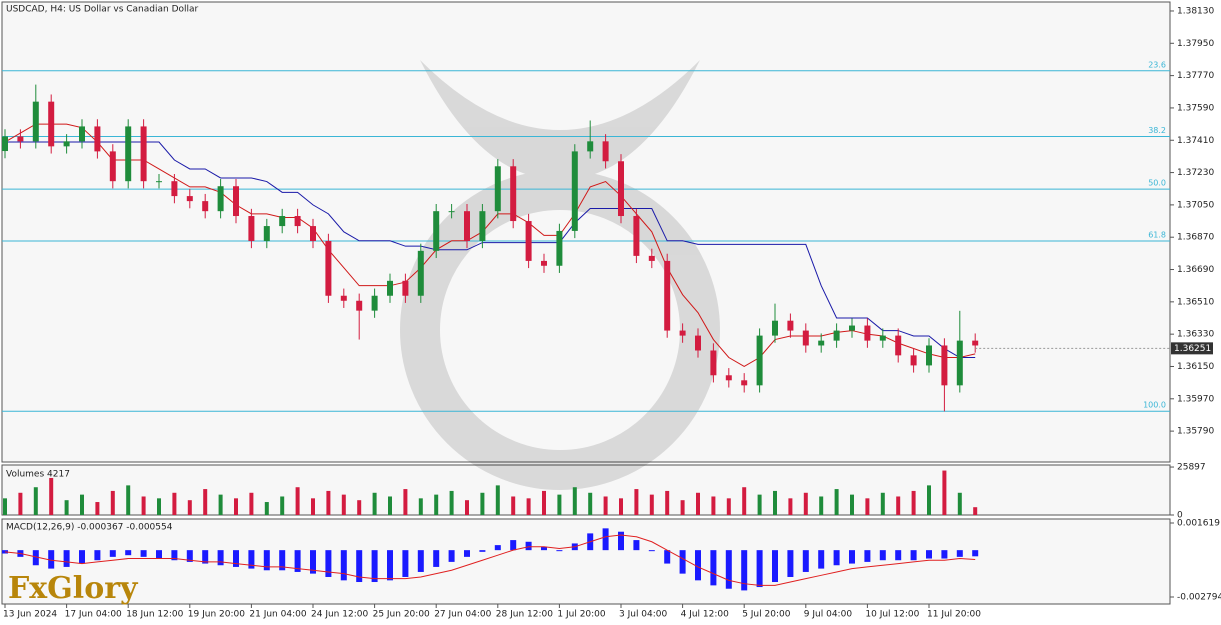 Image resolution: width=1221 pixels, height=625 pixels. I want to click on y-tick-label: 1.37230, so click(1195, 173).